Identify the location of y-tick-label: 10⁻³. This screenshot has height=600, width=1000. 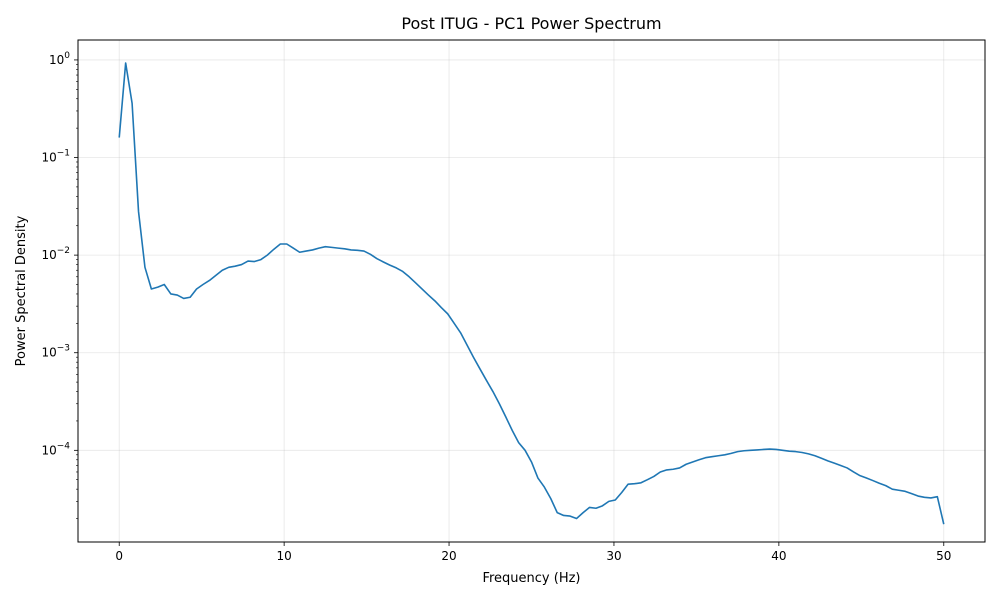
(55, 352).